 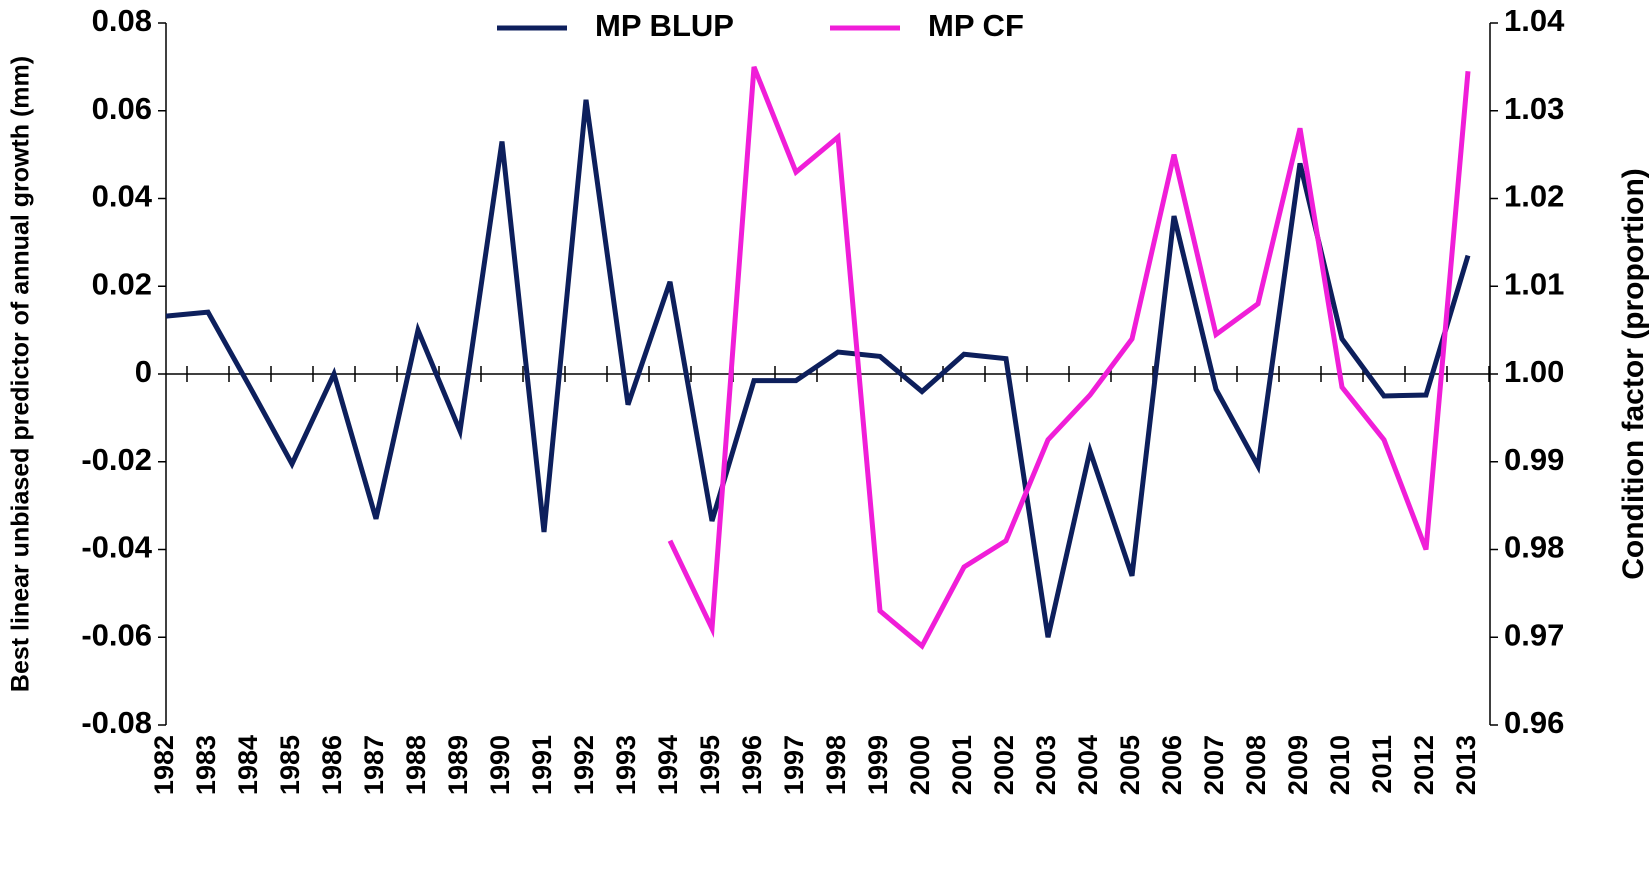 What do you see at coordinates (836, 765) in the screenshot?
I see `x-tick-label: 1998` at bounding box center [836, 765].